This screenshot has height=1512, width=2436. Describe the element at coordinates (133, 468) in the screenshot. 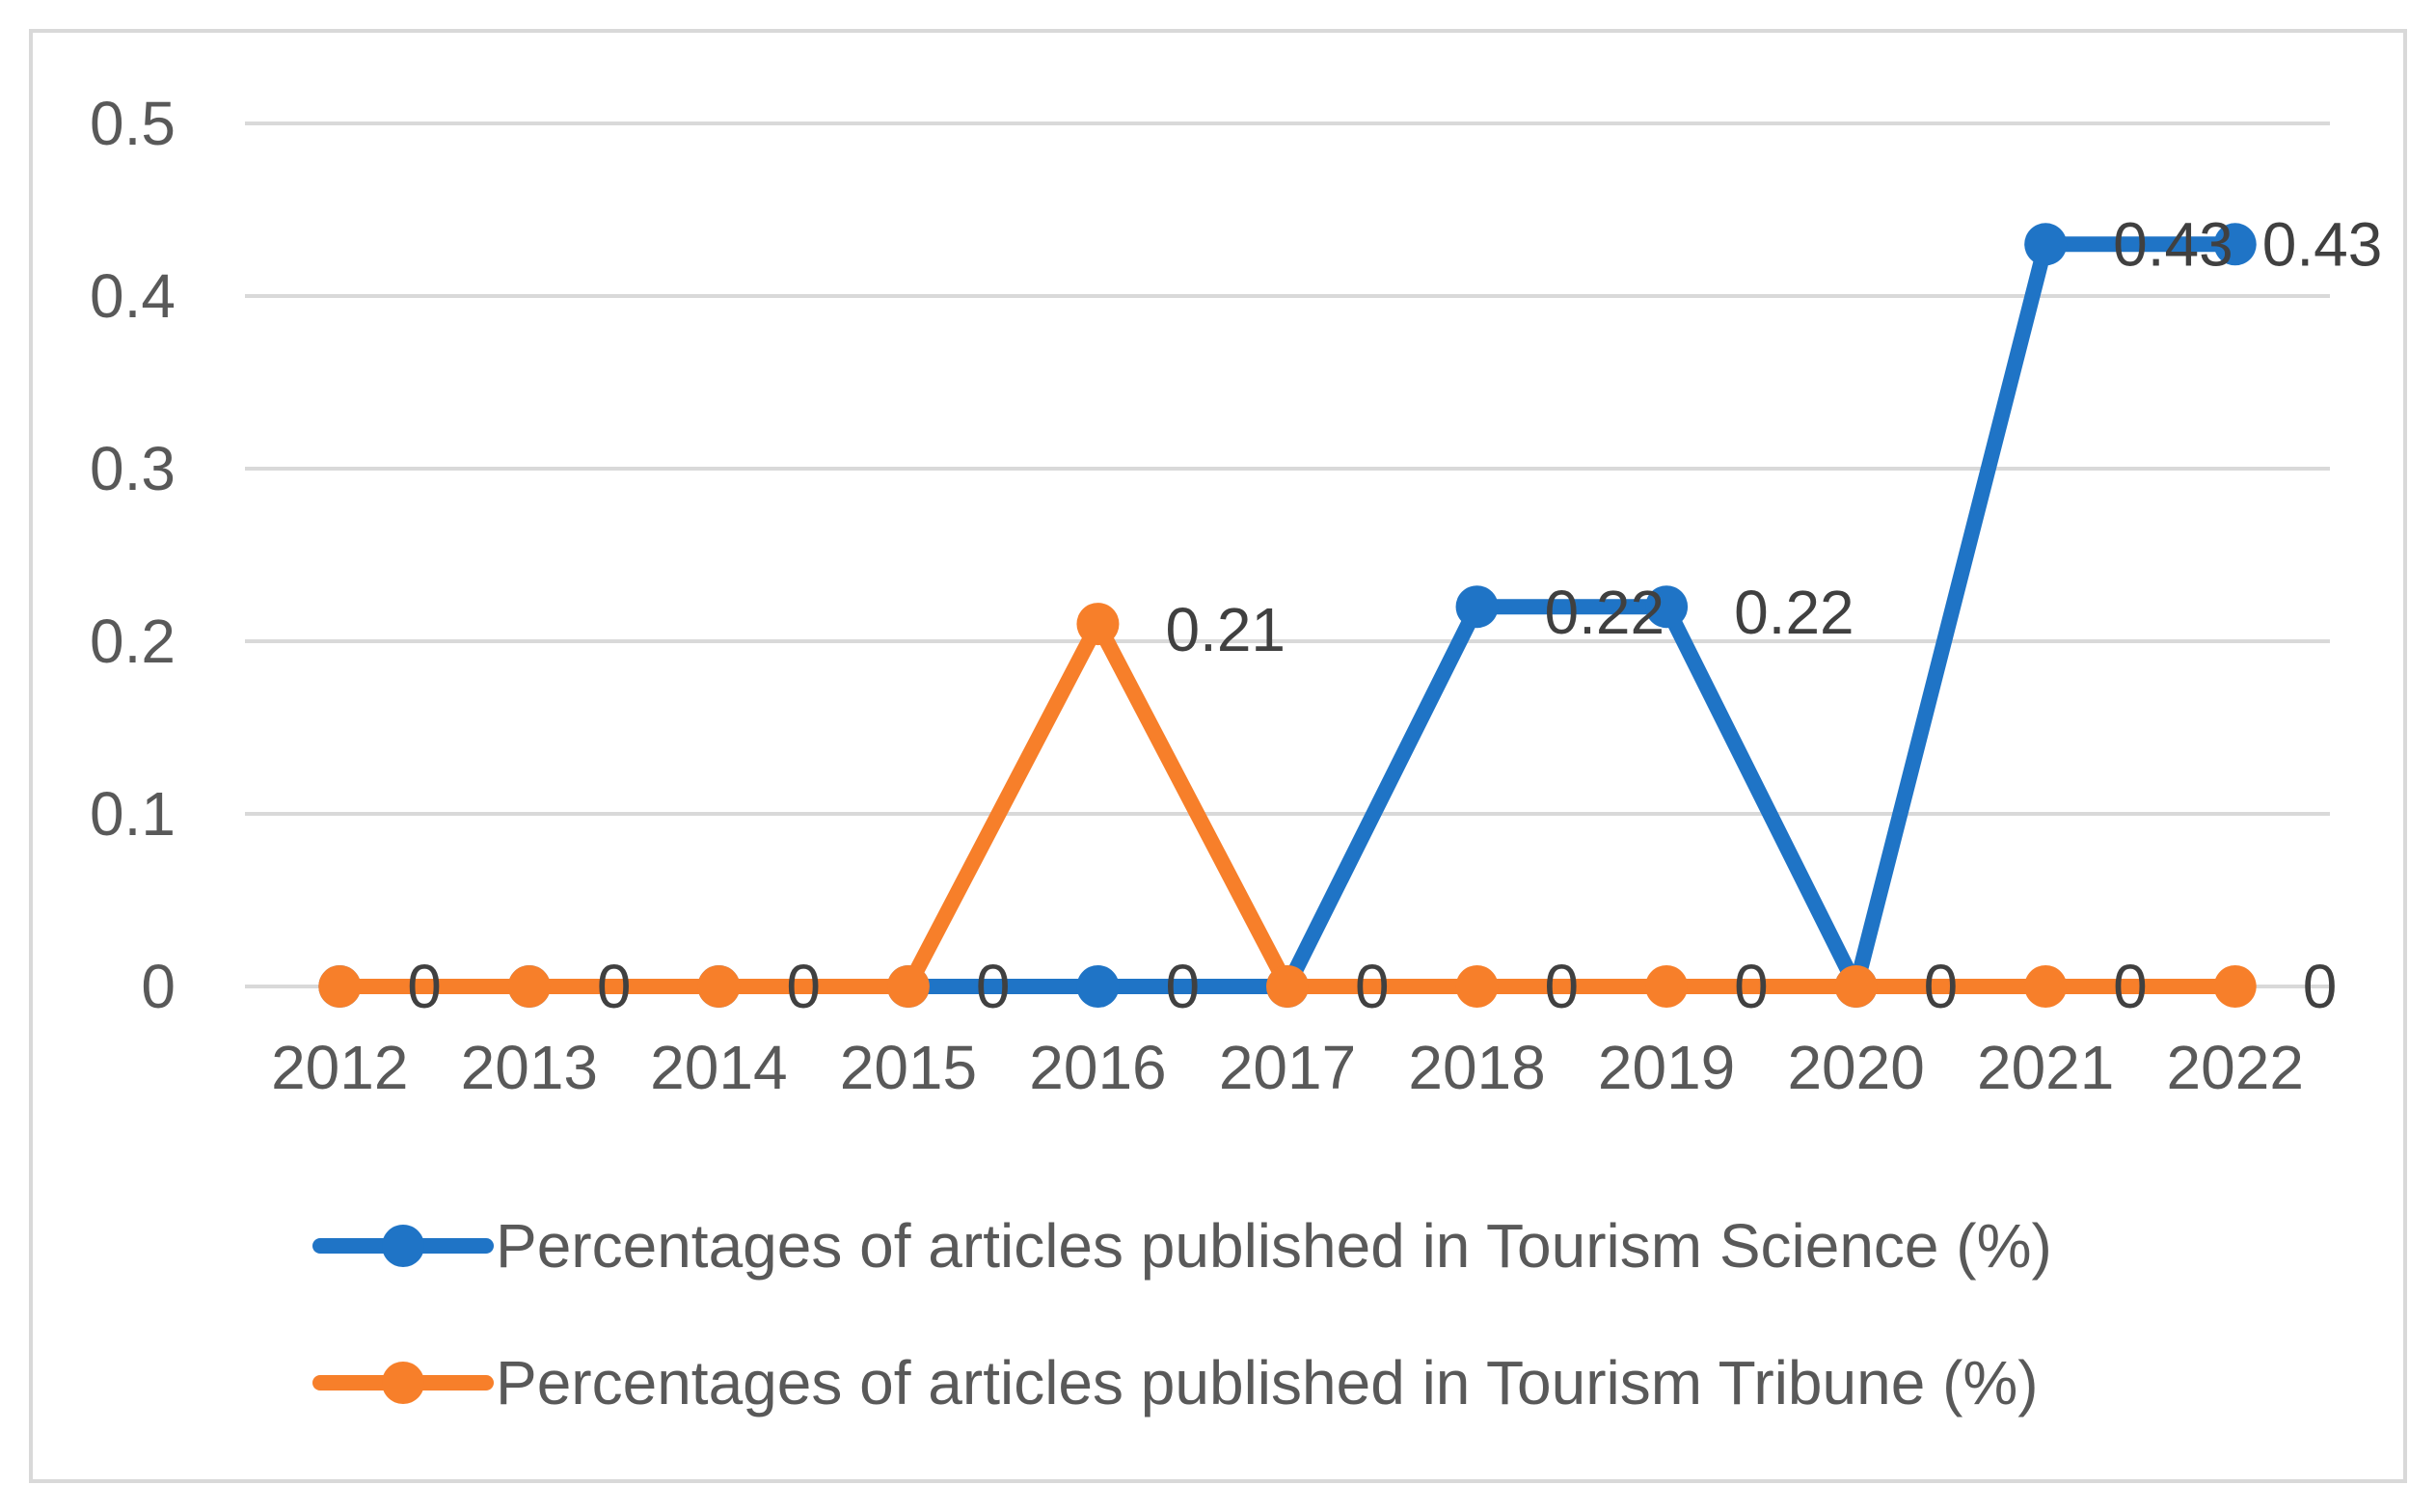

I see `y-tick-label: 0.3` at that location.